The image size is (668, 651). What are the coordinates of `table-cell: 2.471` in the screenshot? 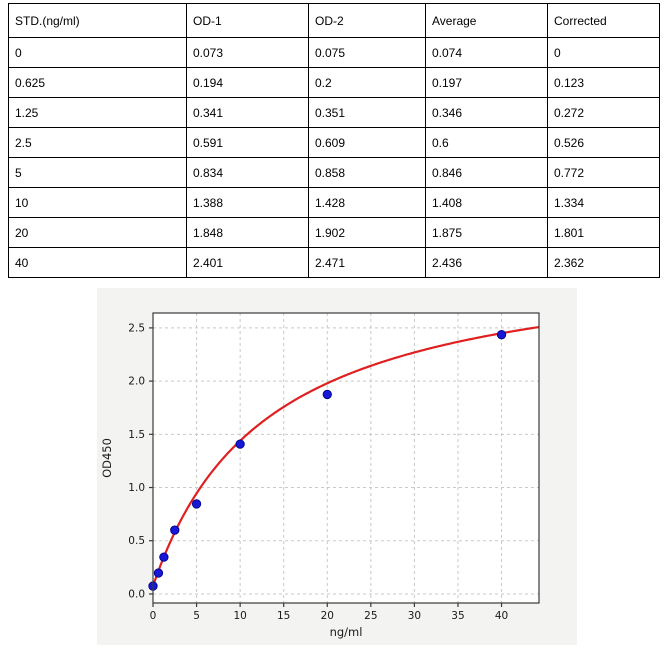 It's located at (367, 262).